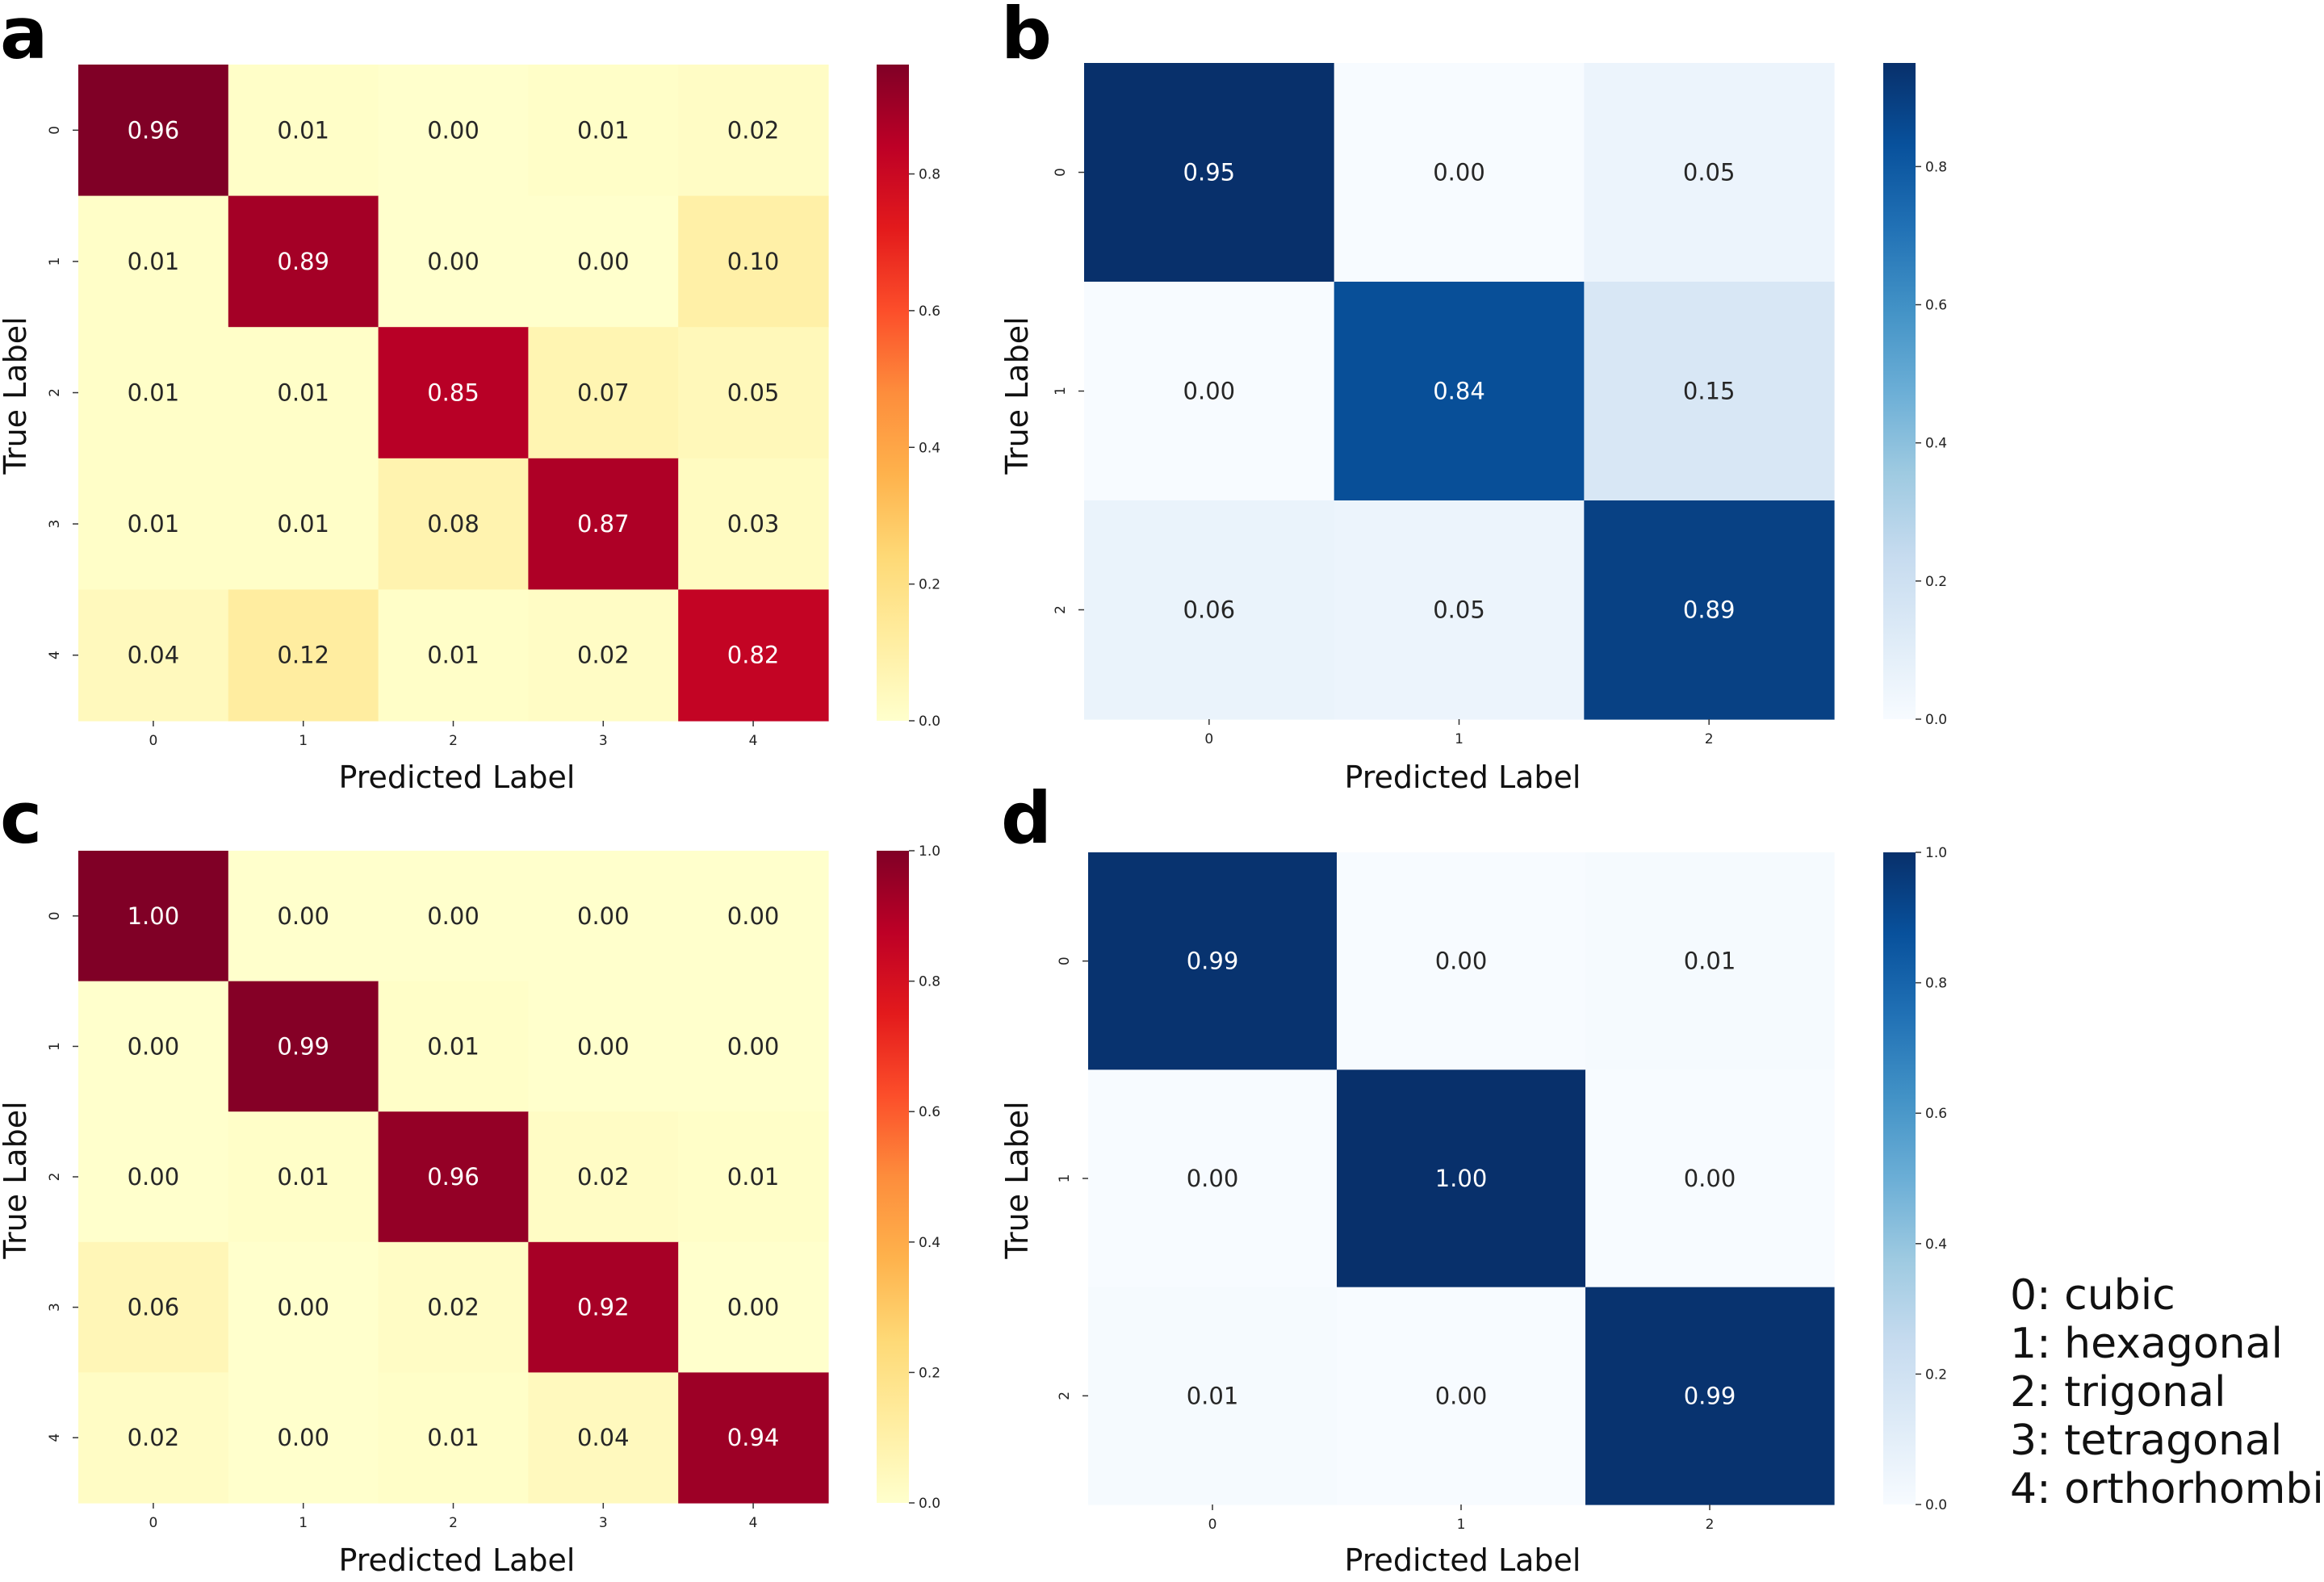 The height and width of the screenshot is (1582, 2324). I want to click on cell-value-a-0-1: 0.01, so click(303, 130).